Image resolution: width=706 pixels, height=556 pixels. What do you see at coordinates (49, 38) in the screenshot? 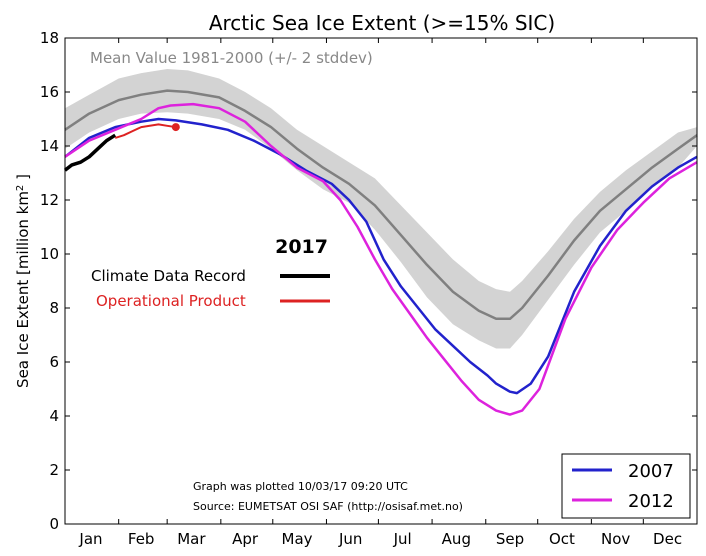
I see `y-tick-label: 18` at bounding box center [49, 38].